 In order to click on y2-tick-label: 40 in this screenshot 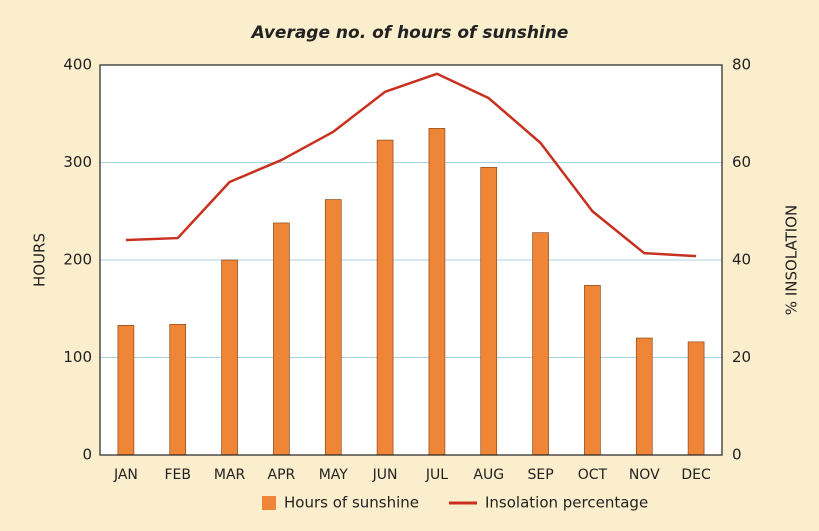, I will do `click(741, 260)`.